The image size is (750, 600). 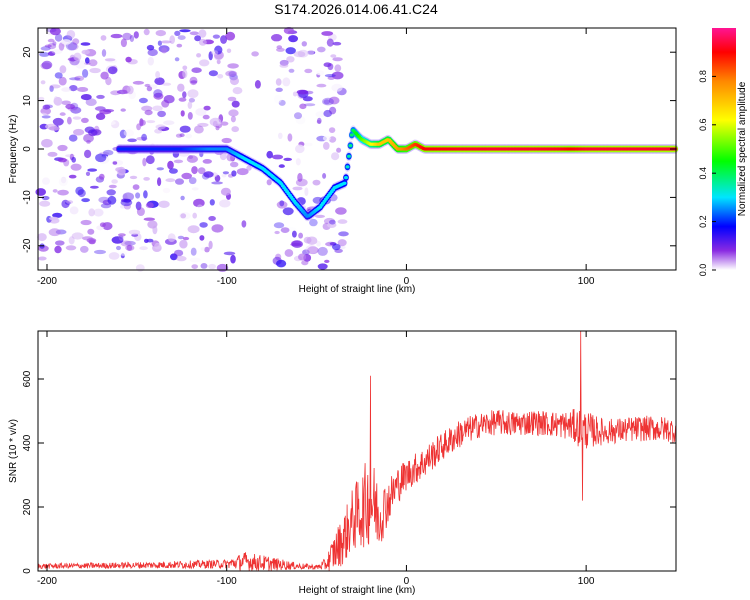 What do you see at coordinates (47, 581) in the screenshot?
I see `snr-x-tick-label: -200` at bounding box center [47, 581].